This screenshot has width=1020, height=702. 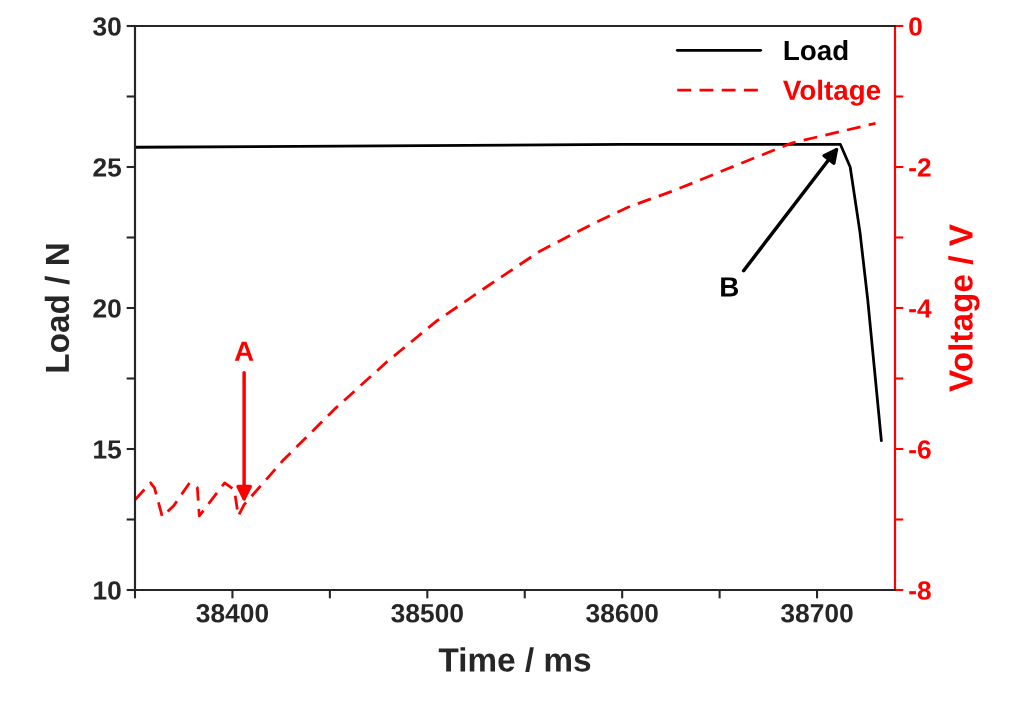 I want to click on annotation: A, so click(x=244, y=351).